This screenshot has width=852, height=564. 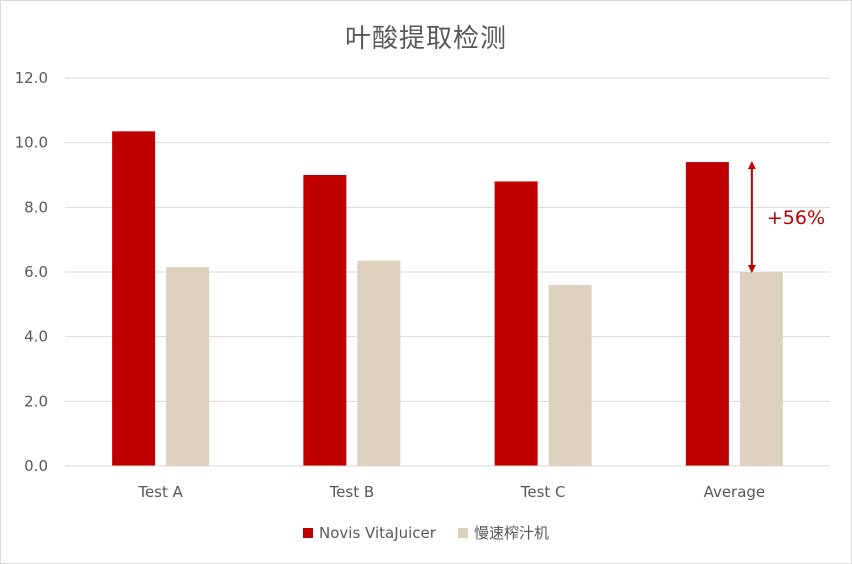 I want to click on legend: Novis VitaJuicer 慢速榨汁机, so click(x=426, y=532).